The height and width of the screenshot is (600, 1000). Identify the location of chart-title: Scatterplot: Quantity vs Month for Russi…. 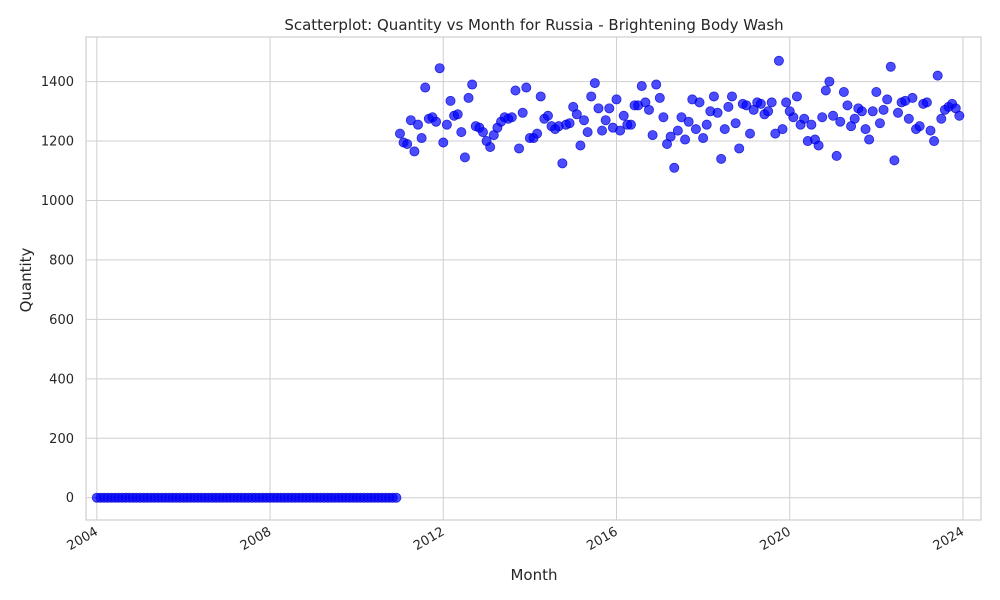
(533, 25).